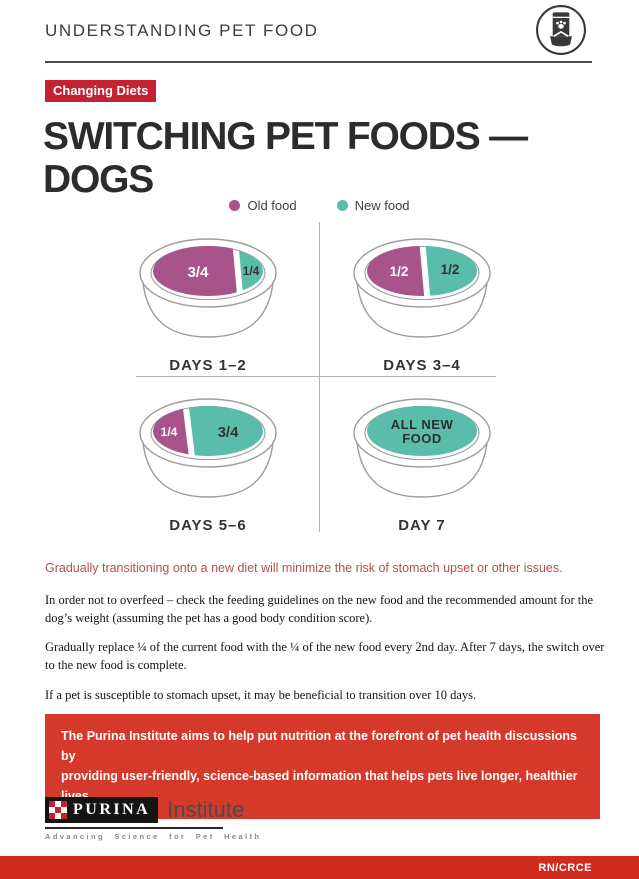  I want to click on legend-item-new-food: New food, so click(373, 205).